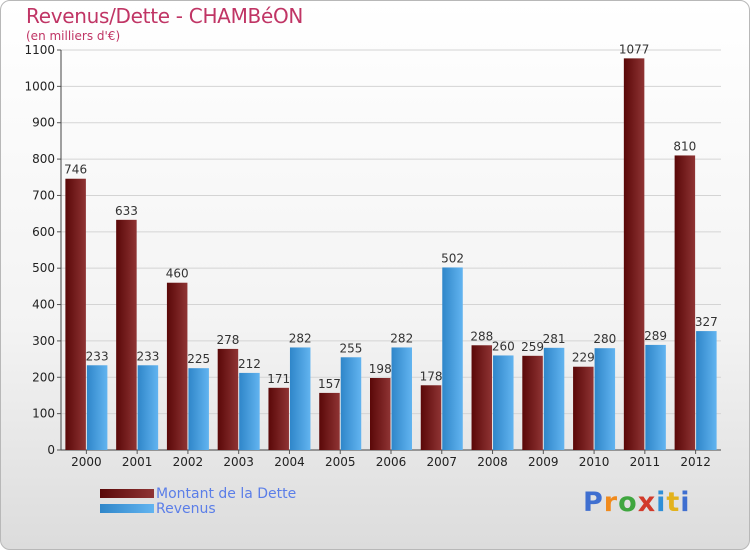 The height and width of the screenshot is (550, 750). What do you see at coordinates (137, 462) in the screenshot?
I see `x-tick-label: 2001` at bounding box center [137, 462].